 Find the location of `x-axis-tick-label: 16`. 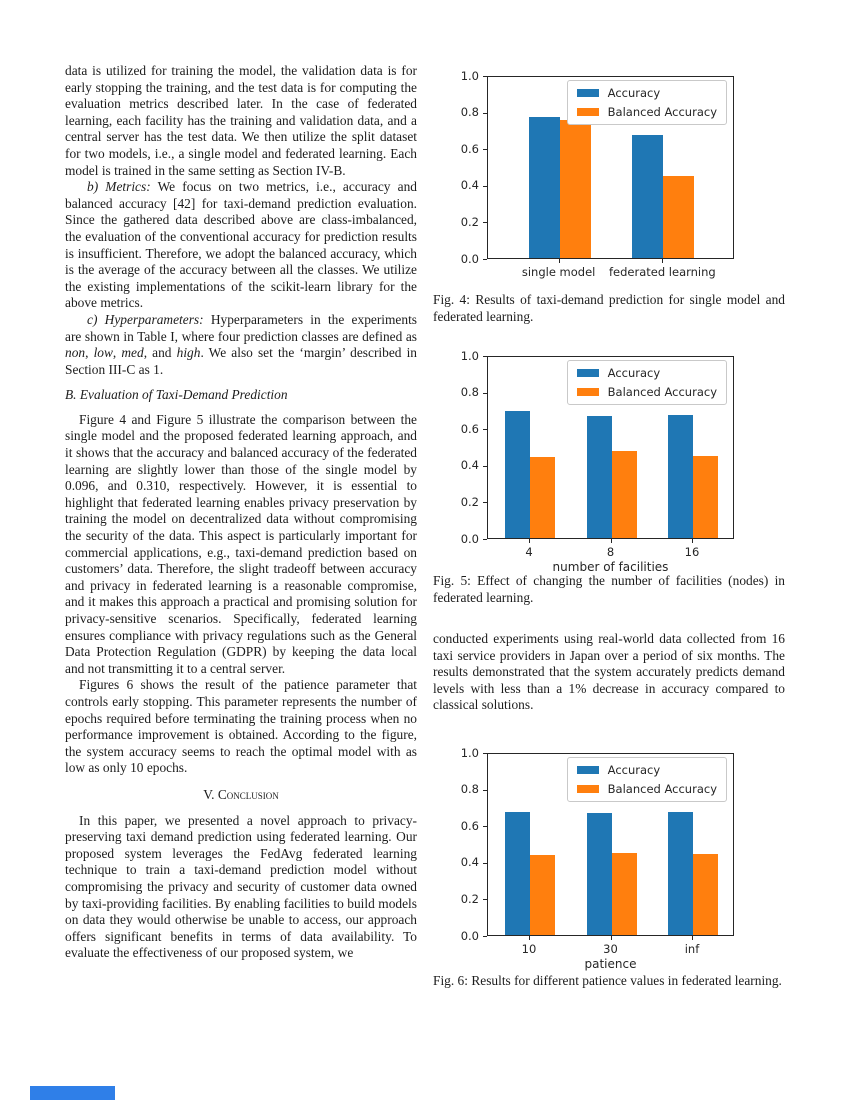

x-axis-tick-label: 16 is located at coordinates (692, 552).